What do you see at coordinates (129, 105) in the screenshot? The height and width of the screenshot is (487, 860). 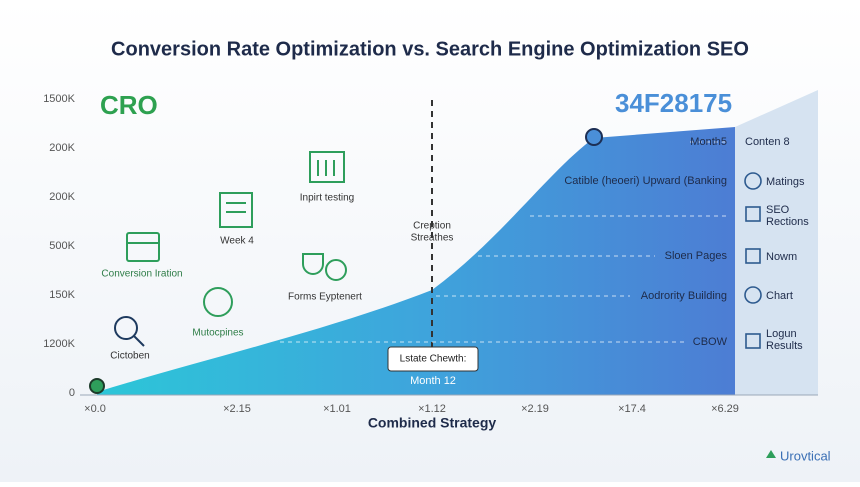 I see `cro-heading: CRO` at bounding box center [129, 105].